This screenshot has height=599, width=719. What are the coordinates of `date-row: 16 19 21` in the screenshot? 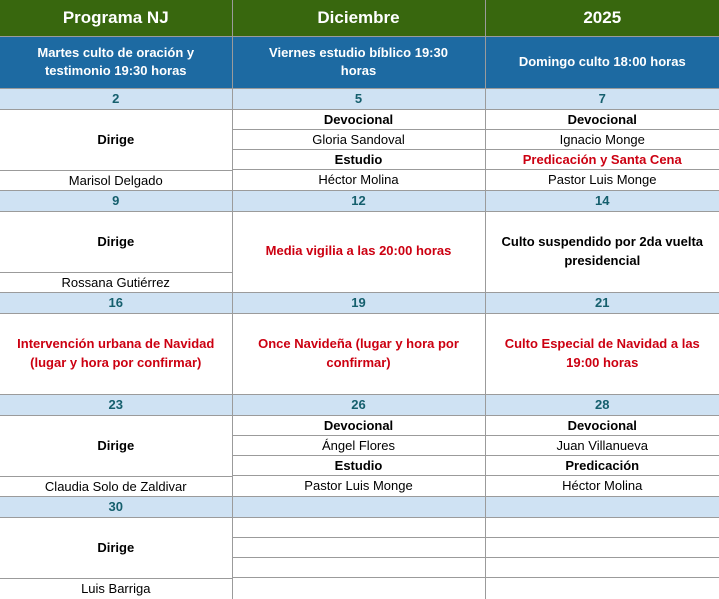 It's located at (359, 302).